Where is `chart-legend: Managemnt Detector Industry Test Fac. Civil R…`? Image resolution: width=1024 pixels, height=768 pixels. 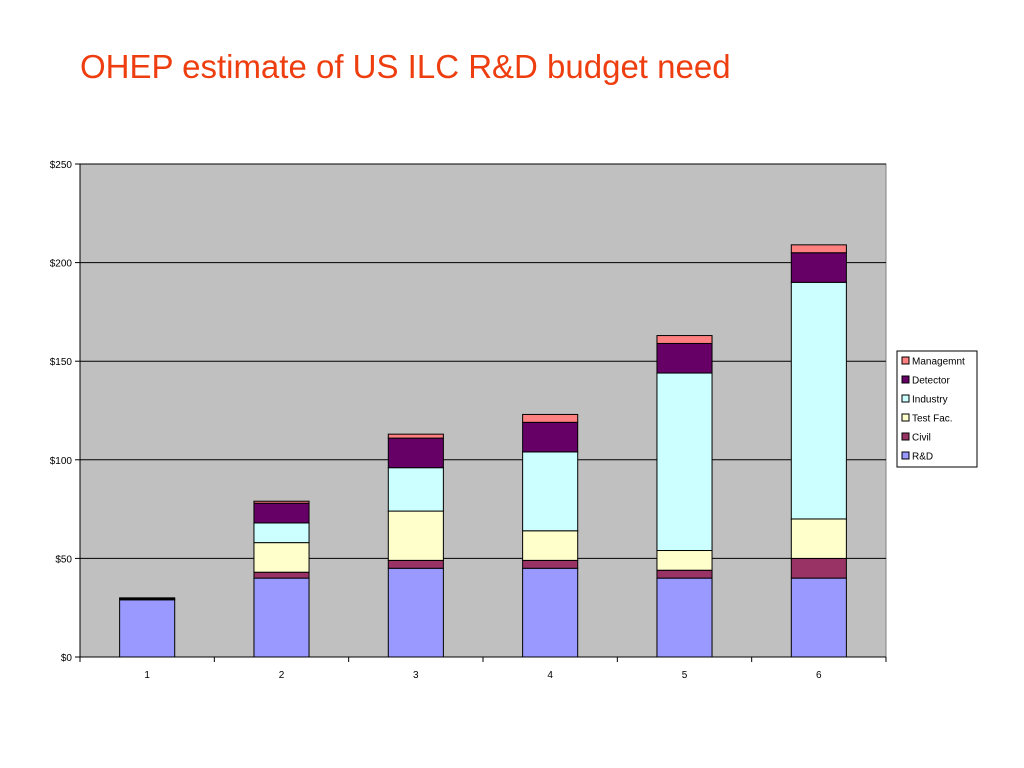 chart-legend: Managemnt Detector Industry Test Fac. Civil R… is located at coordinates (937, 409).